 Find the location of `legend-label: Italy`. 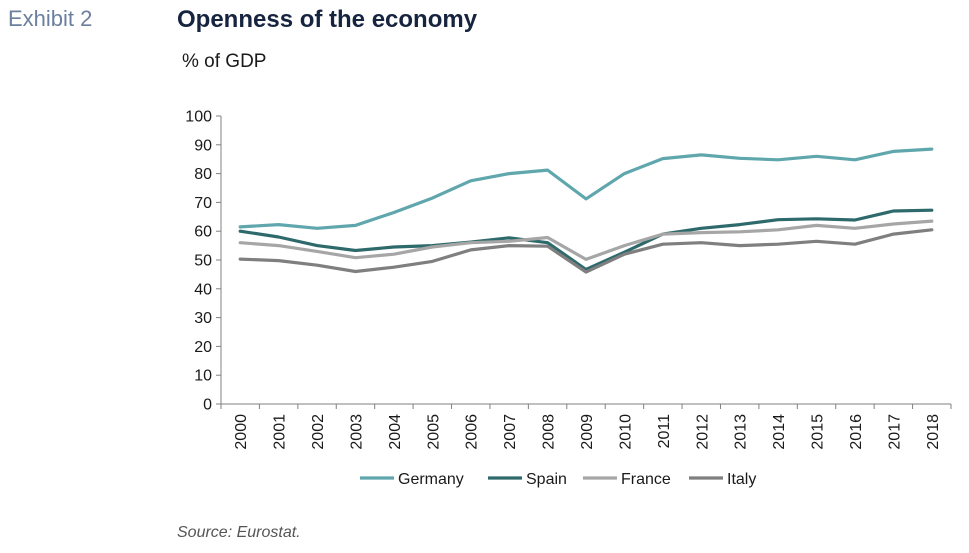

legend-label: Italy is located at coordinates (741, 479).